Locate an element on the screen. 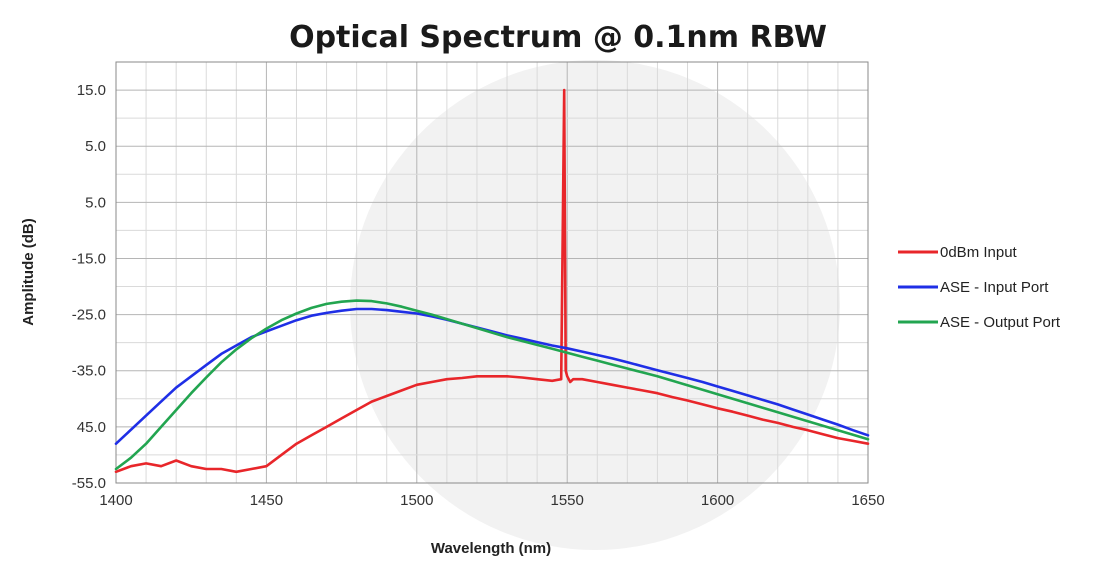 The height and width of the screenshot is (563, 1107). x-axis-ticks: 1400 1450 1500 1550 1600 1650 is located at coordinates (491, 500).